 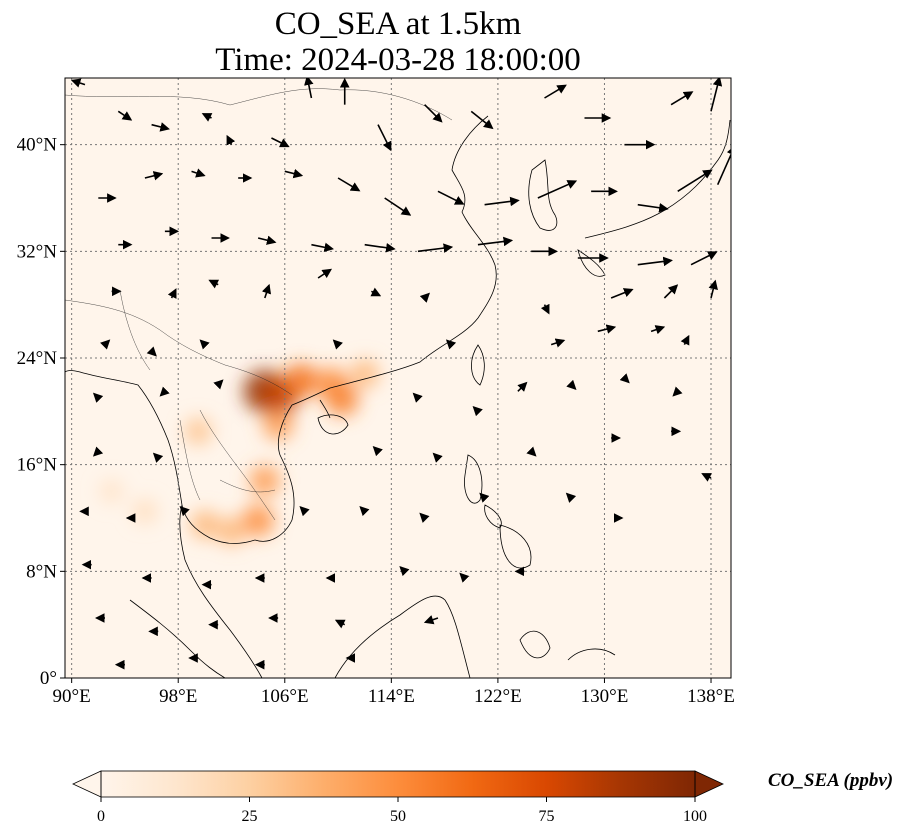 What do you see at coordinates (547, 816) in the screenshot?
I see `colorbar-tick-label: 75` at bounding box center [547, 816].